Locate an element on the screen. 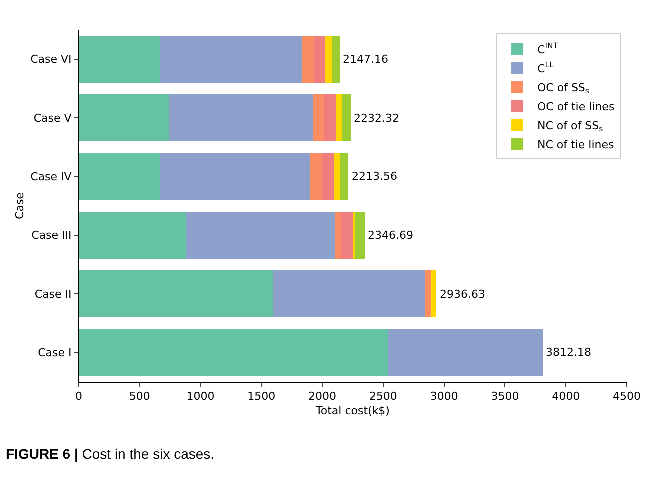  x-tick-label: 4000 is located at coordinates (566, 397).